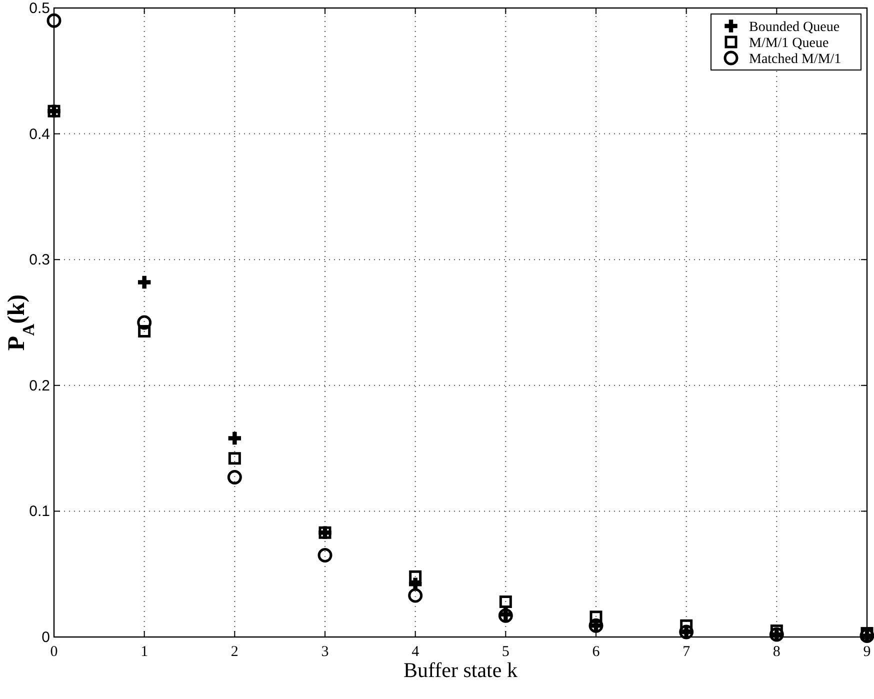  What do you see at coordinates (789, 43) in the screenshot?
I see `legend-label: M/M/1 Queue` at bounding box center [789, 43].